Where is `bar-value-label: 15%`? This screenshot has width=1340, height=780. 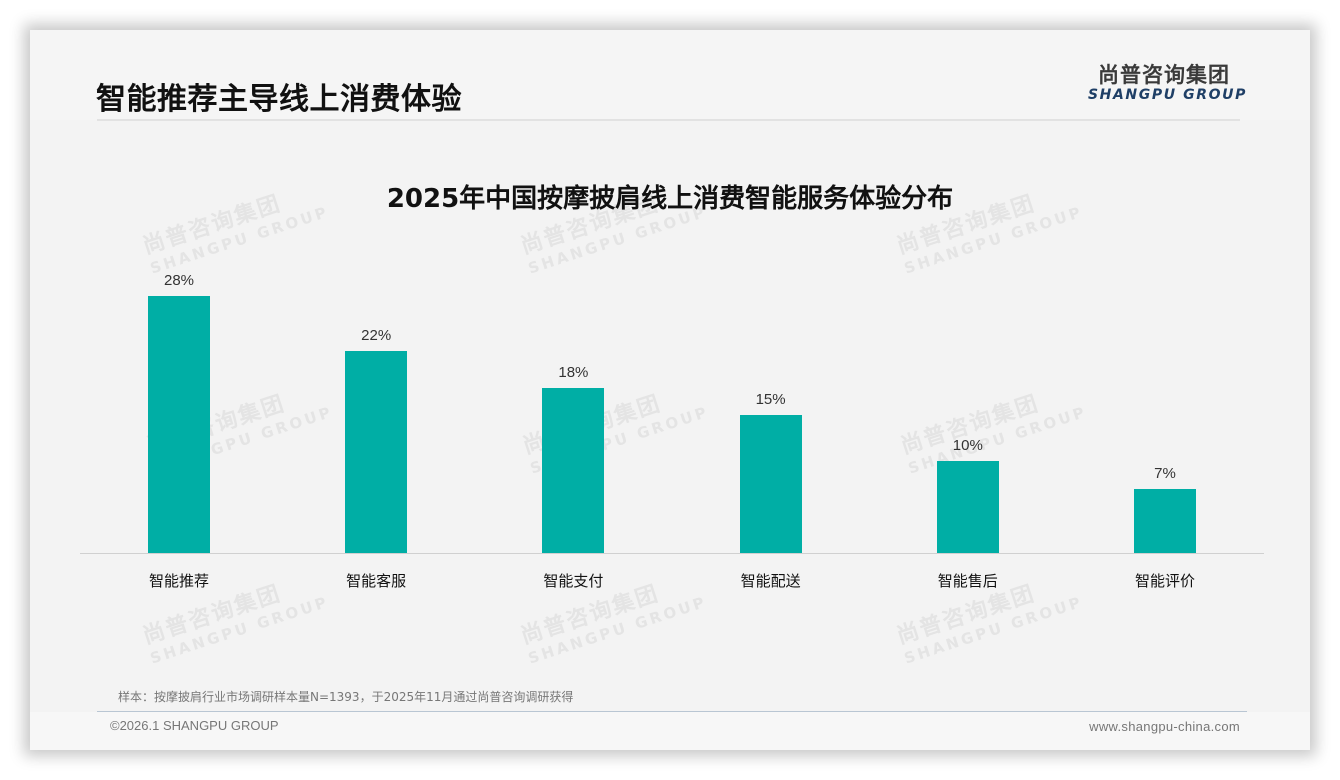
bar-value-label: 15% is located at coordinates (770, 400).